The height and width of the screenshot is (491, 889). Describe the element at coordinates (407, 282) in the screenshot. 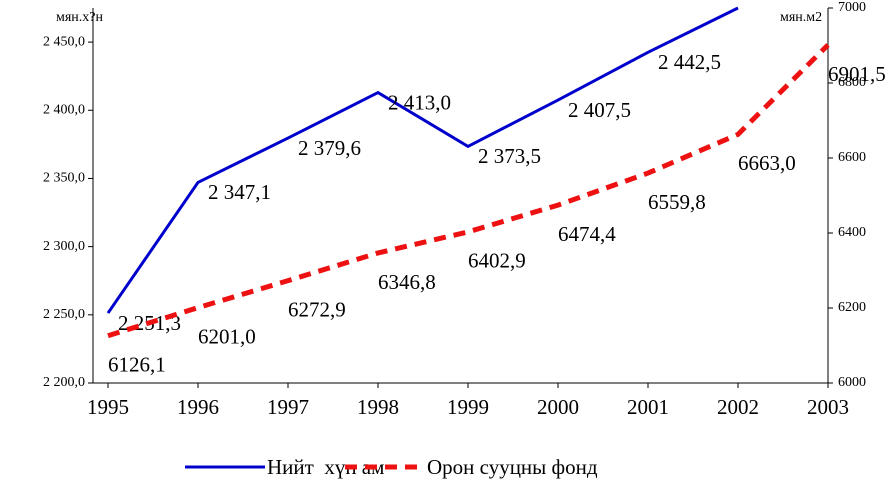

I see `data-label: 6346,8` at that location.